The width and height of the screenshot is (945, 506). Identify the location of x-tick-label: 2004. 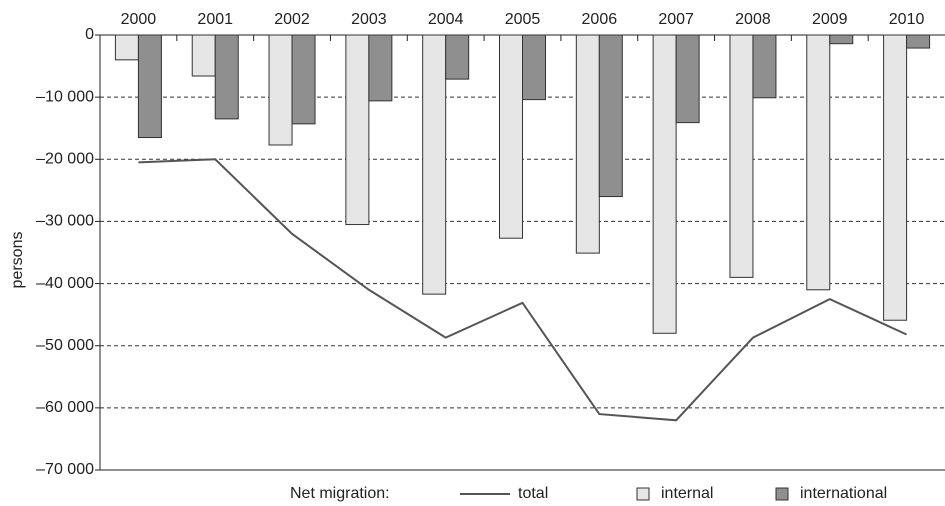
(446, 19).